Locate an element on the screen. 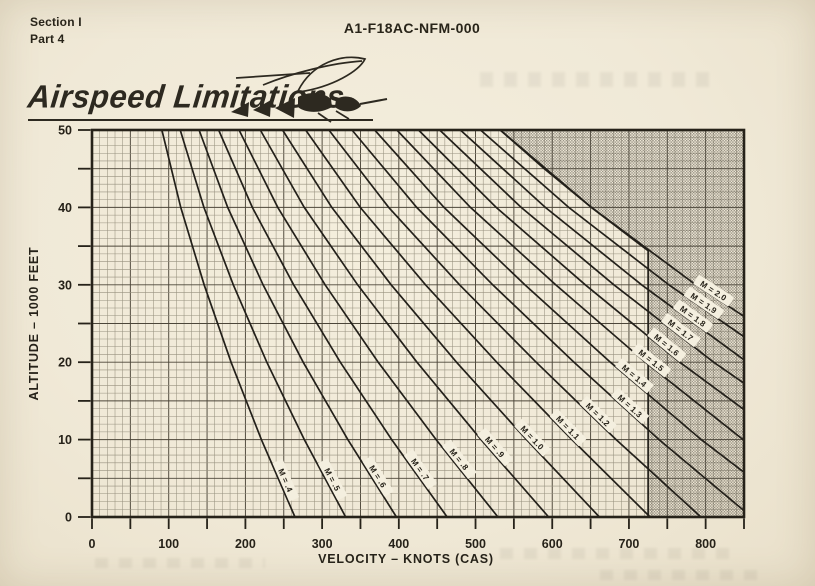 The width and height of the screenshot is (815, 586). svg-text: M = 1.3 is located at coordinates (630, 406).